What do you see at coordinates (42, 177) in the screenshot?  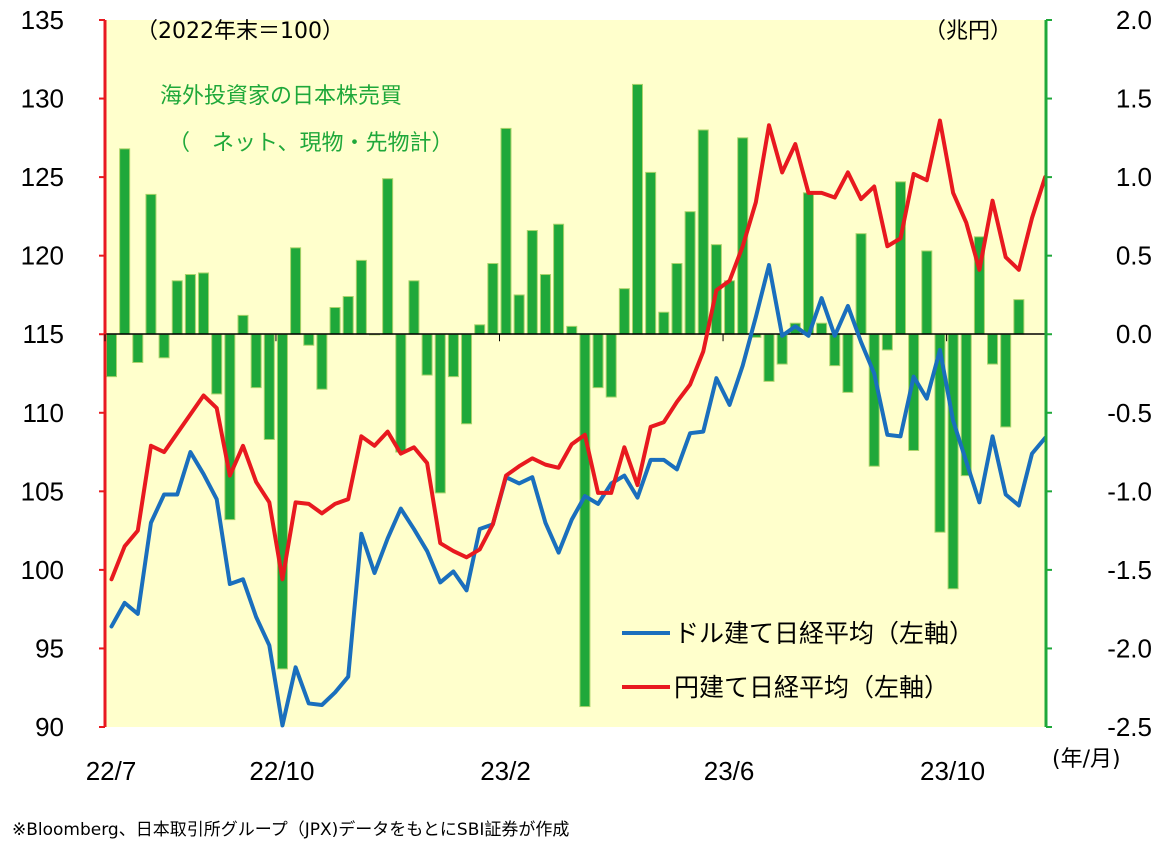 I see `left-tick-label: 125` at bounding box center [42, 177].